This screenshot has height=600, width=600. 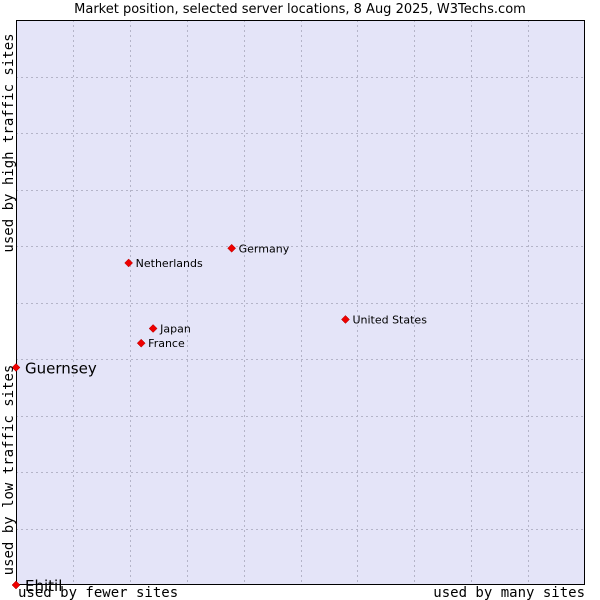 I want to click on data-point-netherlands: Netherlands, so click(x=163, y=263).